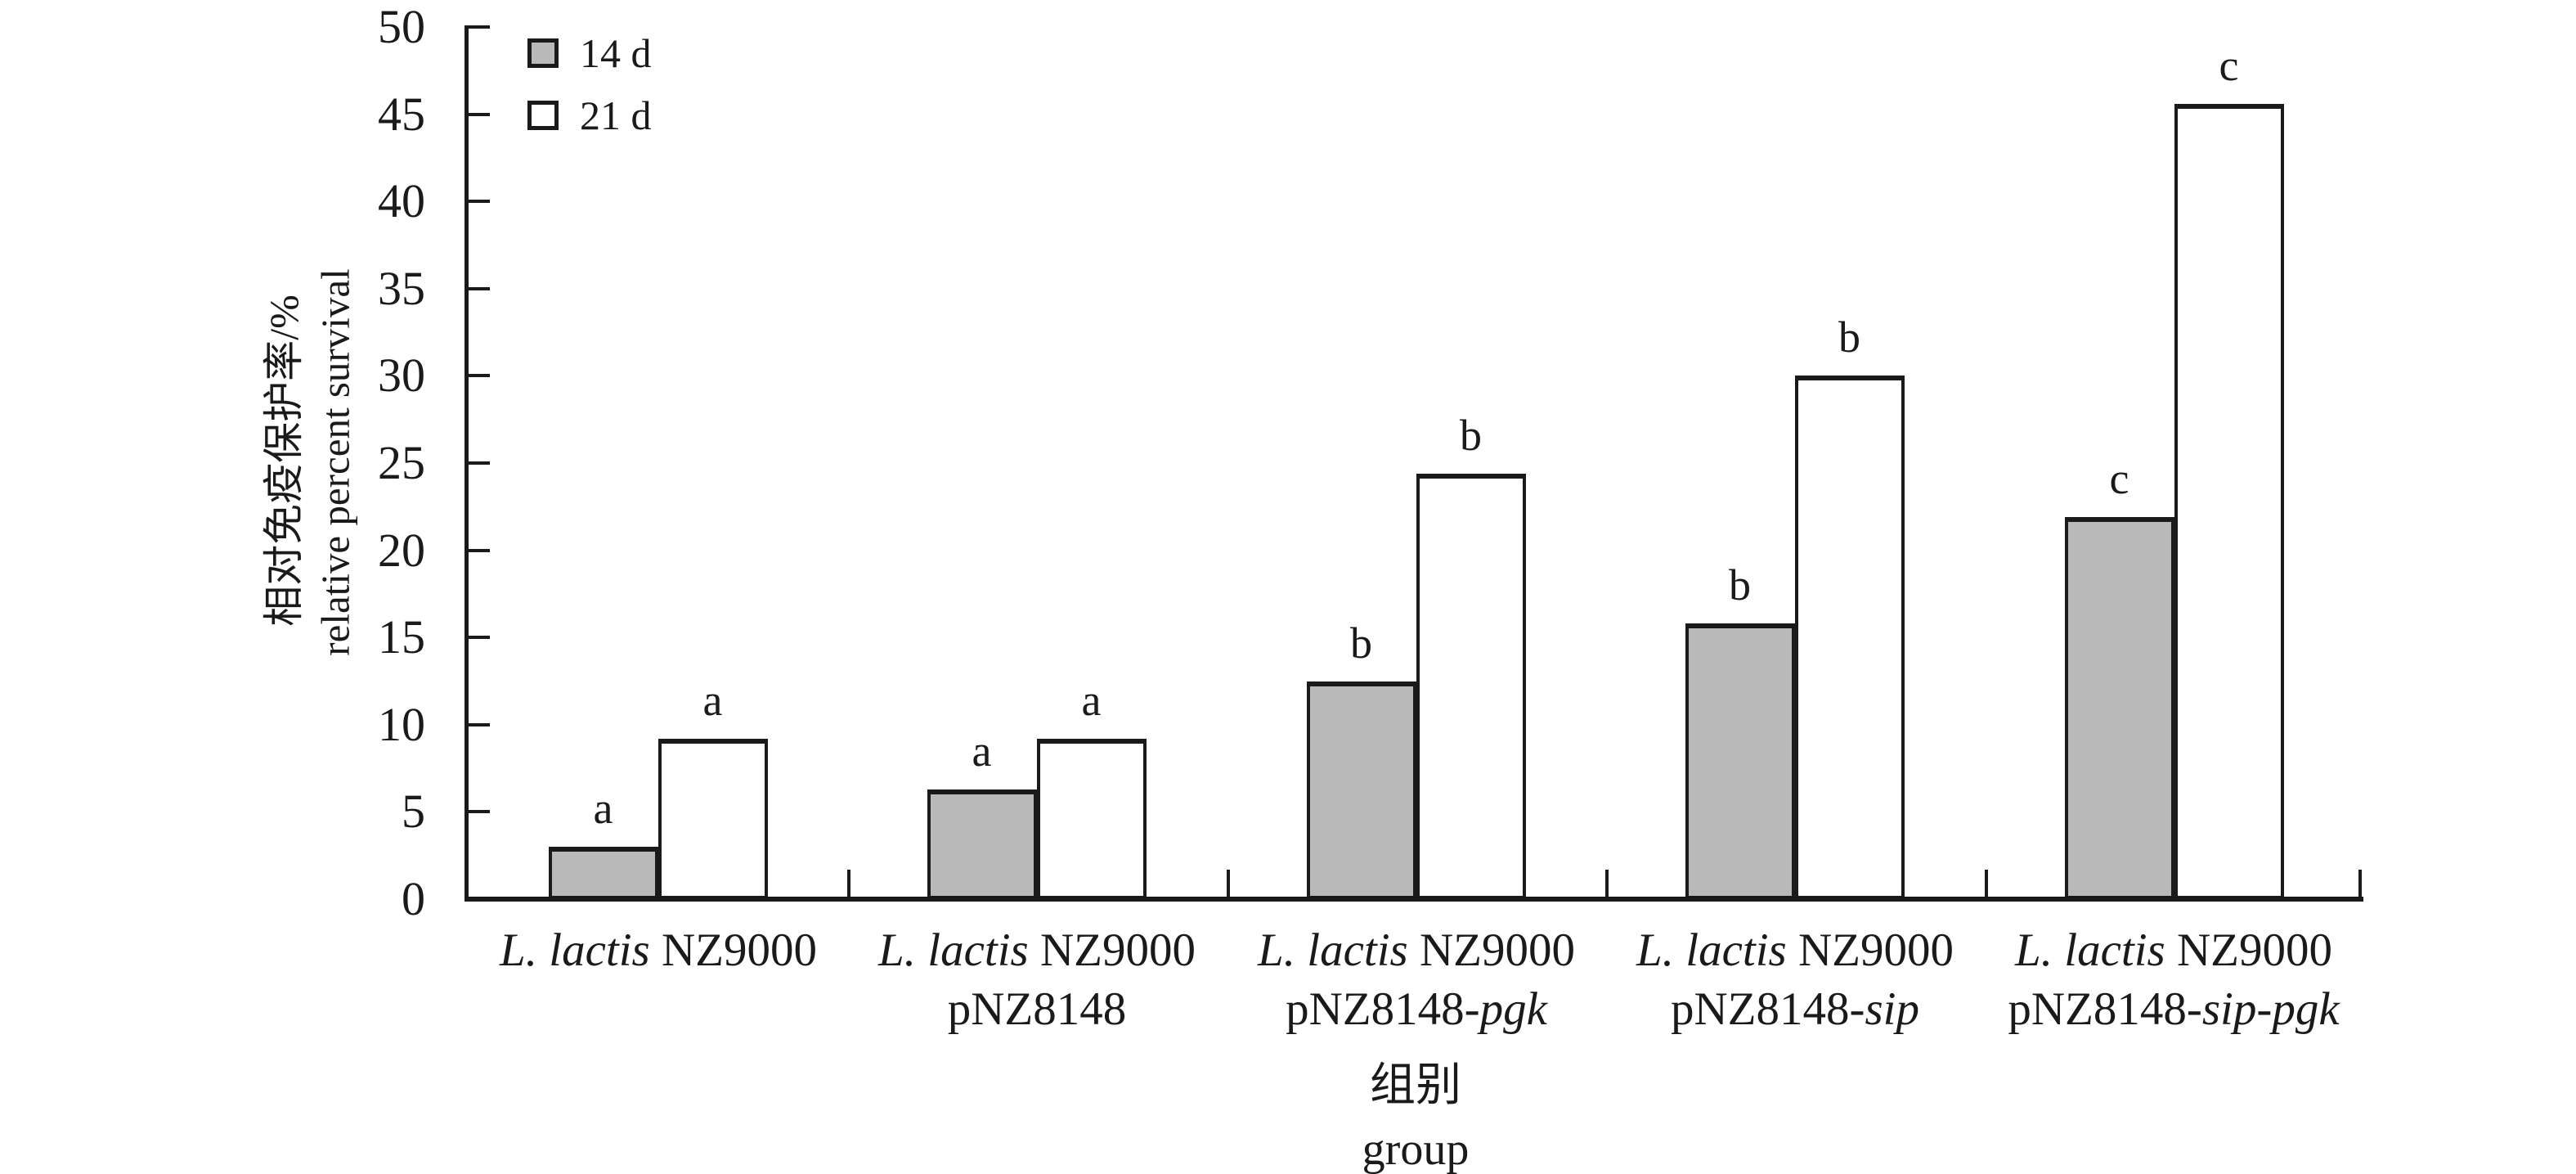 The width and height of the screenshot is (2576, 1174). I want to click on bar-group-5: c c, so click(2174, 463).